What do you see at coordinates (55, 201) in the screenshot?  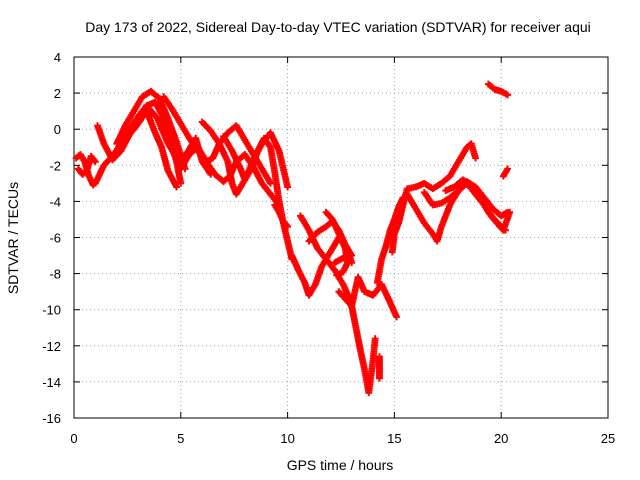 I see `y-tick-label: -4` at bounding box center [55, 201].